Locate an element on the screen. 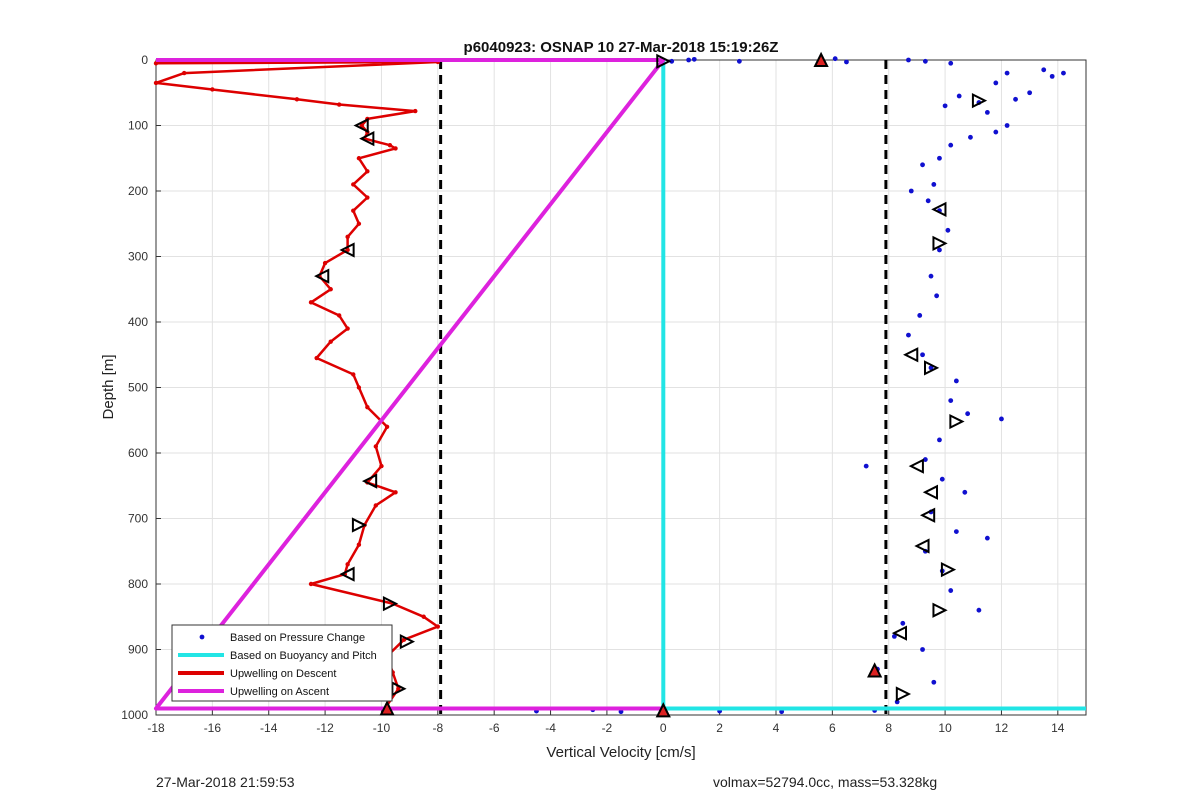  legend-box is located at coordinates (282, 663).